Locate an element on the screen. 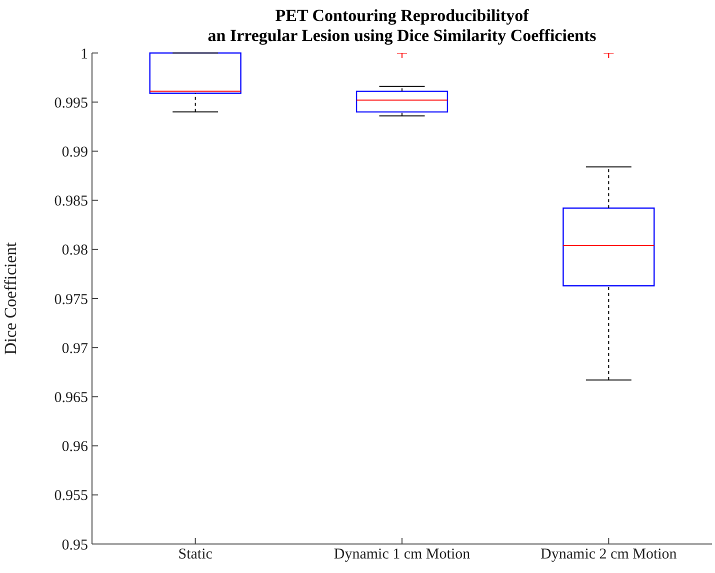  y-tick-label: 0.98 is located at coordinates (75, 250).